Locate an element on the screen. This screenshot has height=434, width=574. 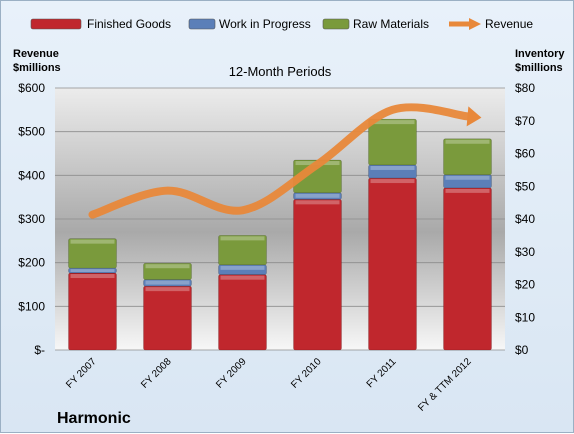
category-label: FY & TTM 2012 is located at coordinates (445, 385).